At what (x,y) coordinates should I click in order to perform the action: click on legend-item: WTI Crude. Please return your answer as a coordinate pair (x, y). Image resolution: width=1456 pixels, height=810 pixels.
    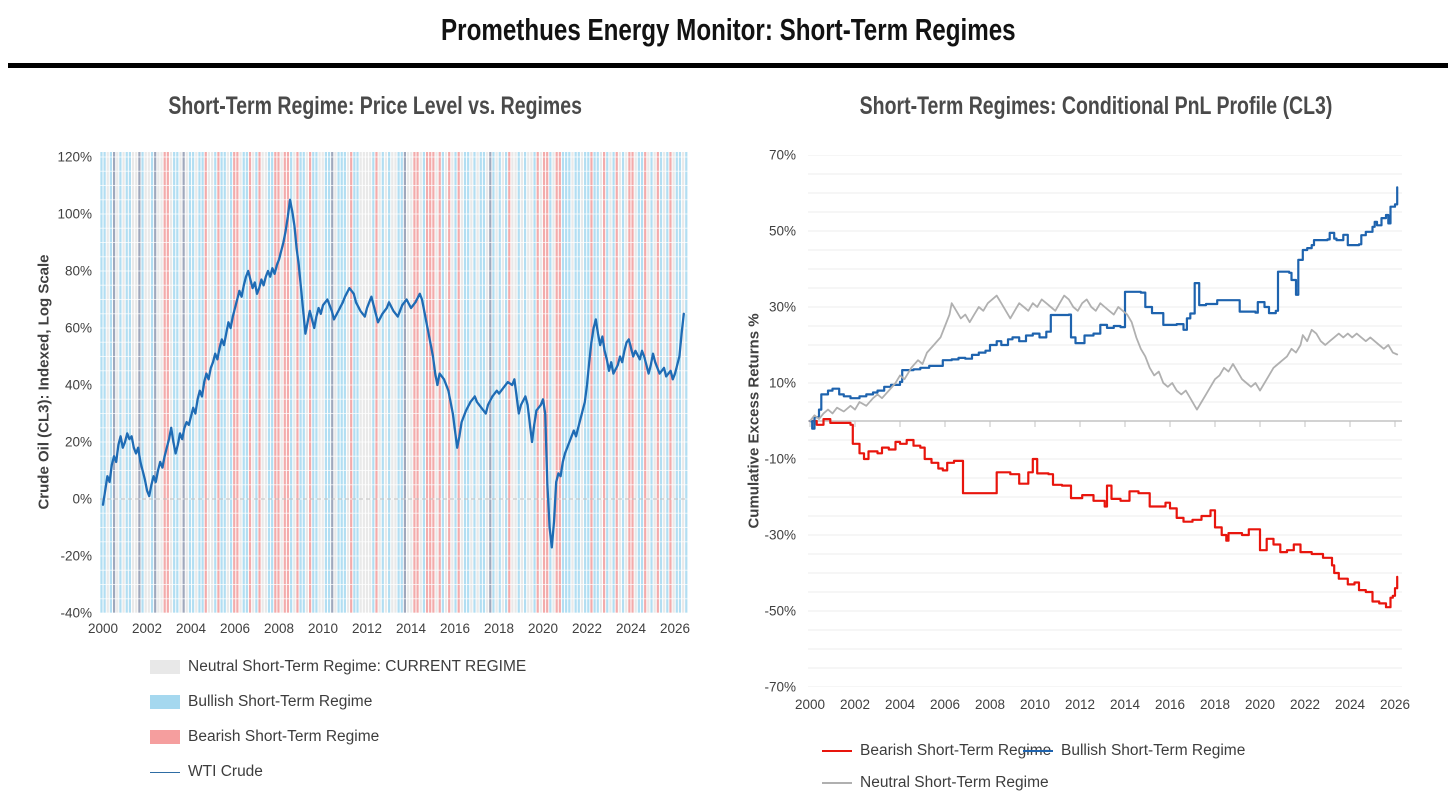
    Looking at the image, I should click on (206, 772).